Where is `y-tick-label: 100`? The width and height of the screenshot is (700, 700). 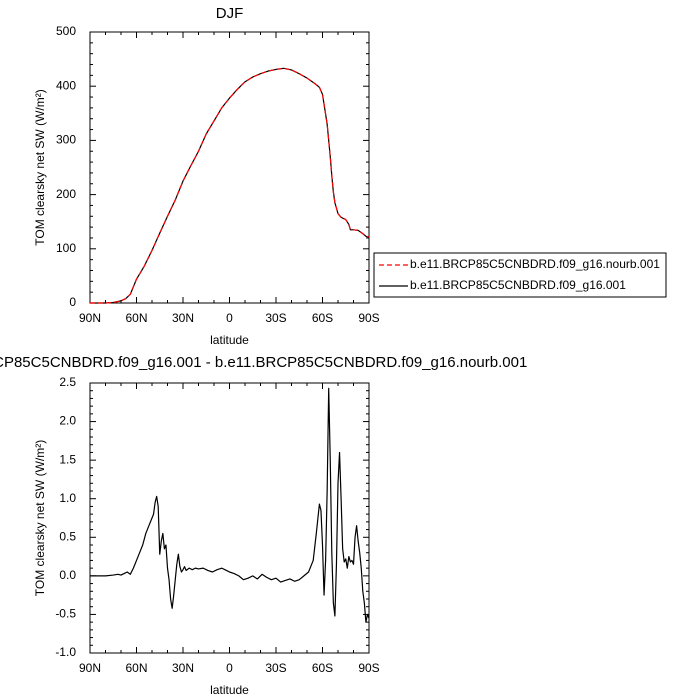 y-tick-label: 100 is located at coordinates (66, 248).